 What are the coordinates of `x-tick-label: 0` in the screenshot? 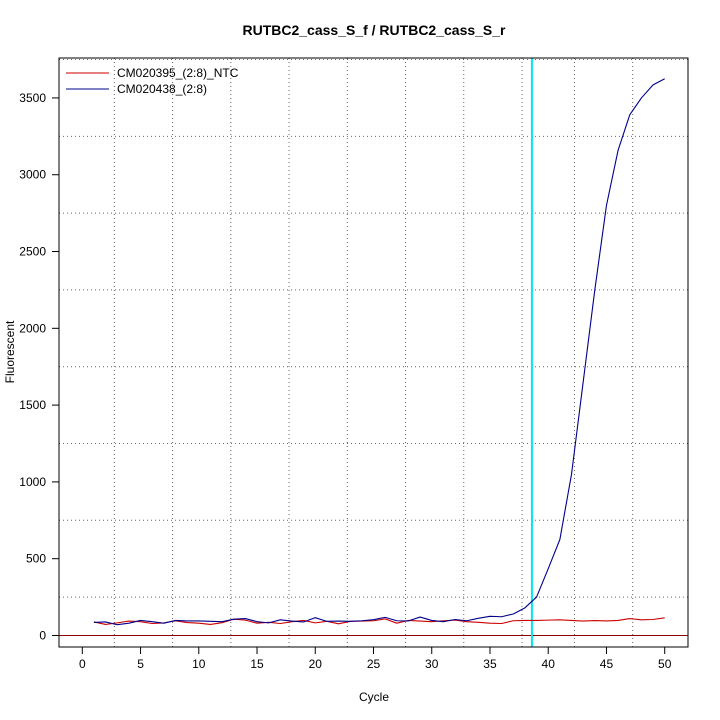 It's located at (82, 664).